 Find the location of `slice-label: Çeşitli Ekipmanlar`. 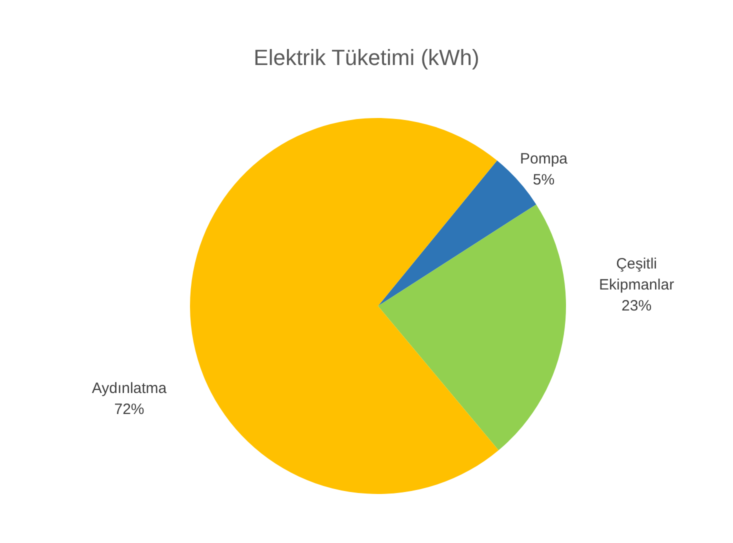

slice-label: Çeşitli Ekipmanlar is located at coordinates (636, 275).